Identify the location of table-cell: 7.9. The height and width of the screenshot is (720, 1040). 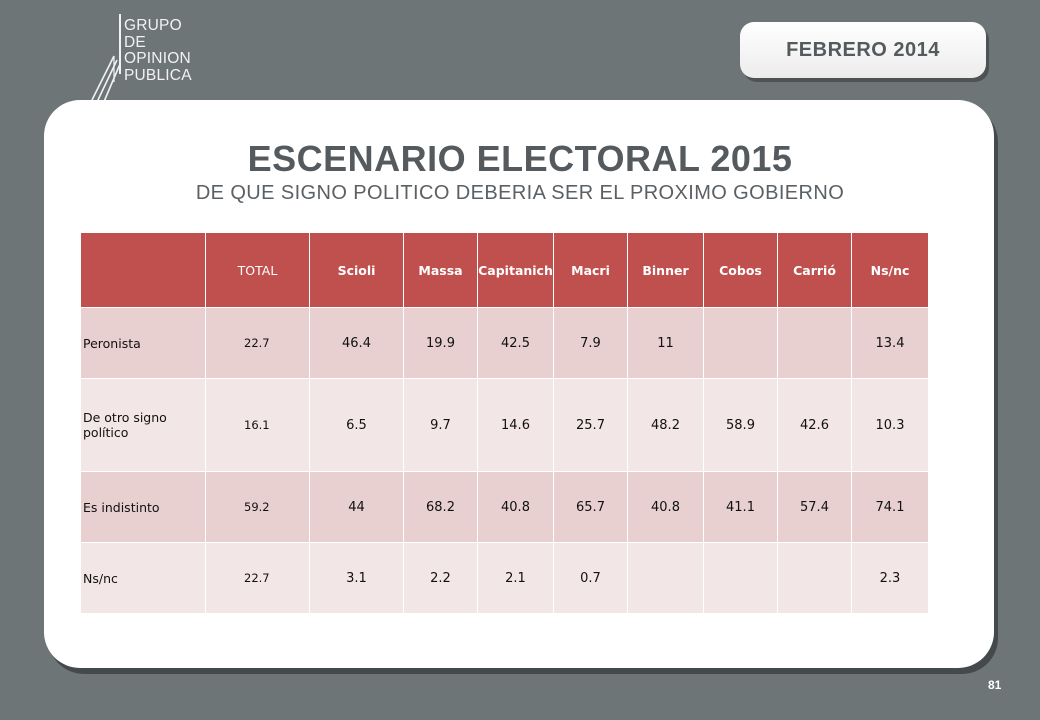
(590, 343).